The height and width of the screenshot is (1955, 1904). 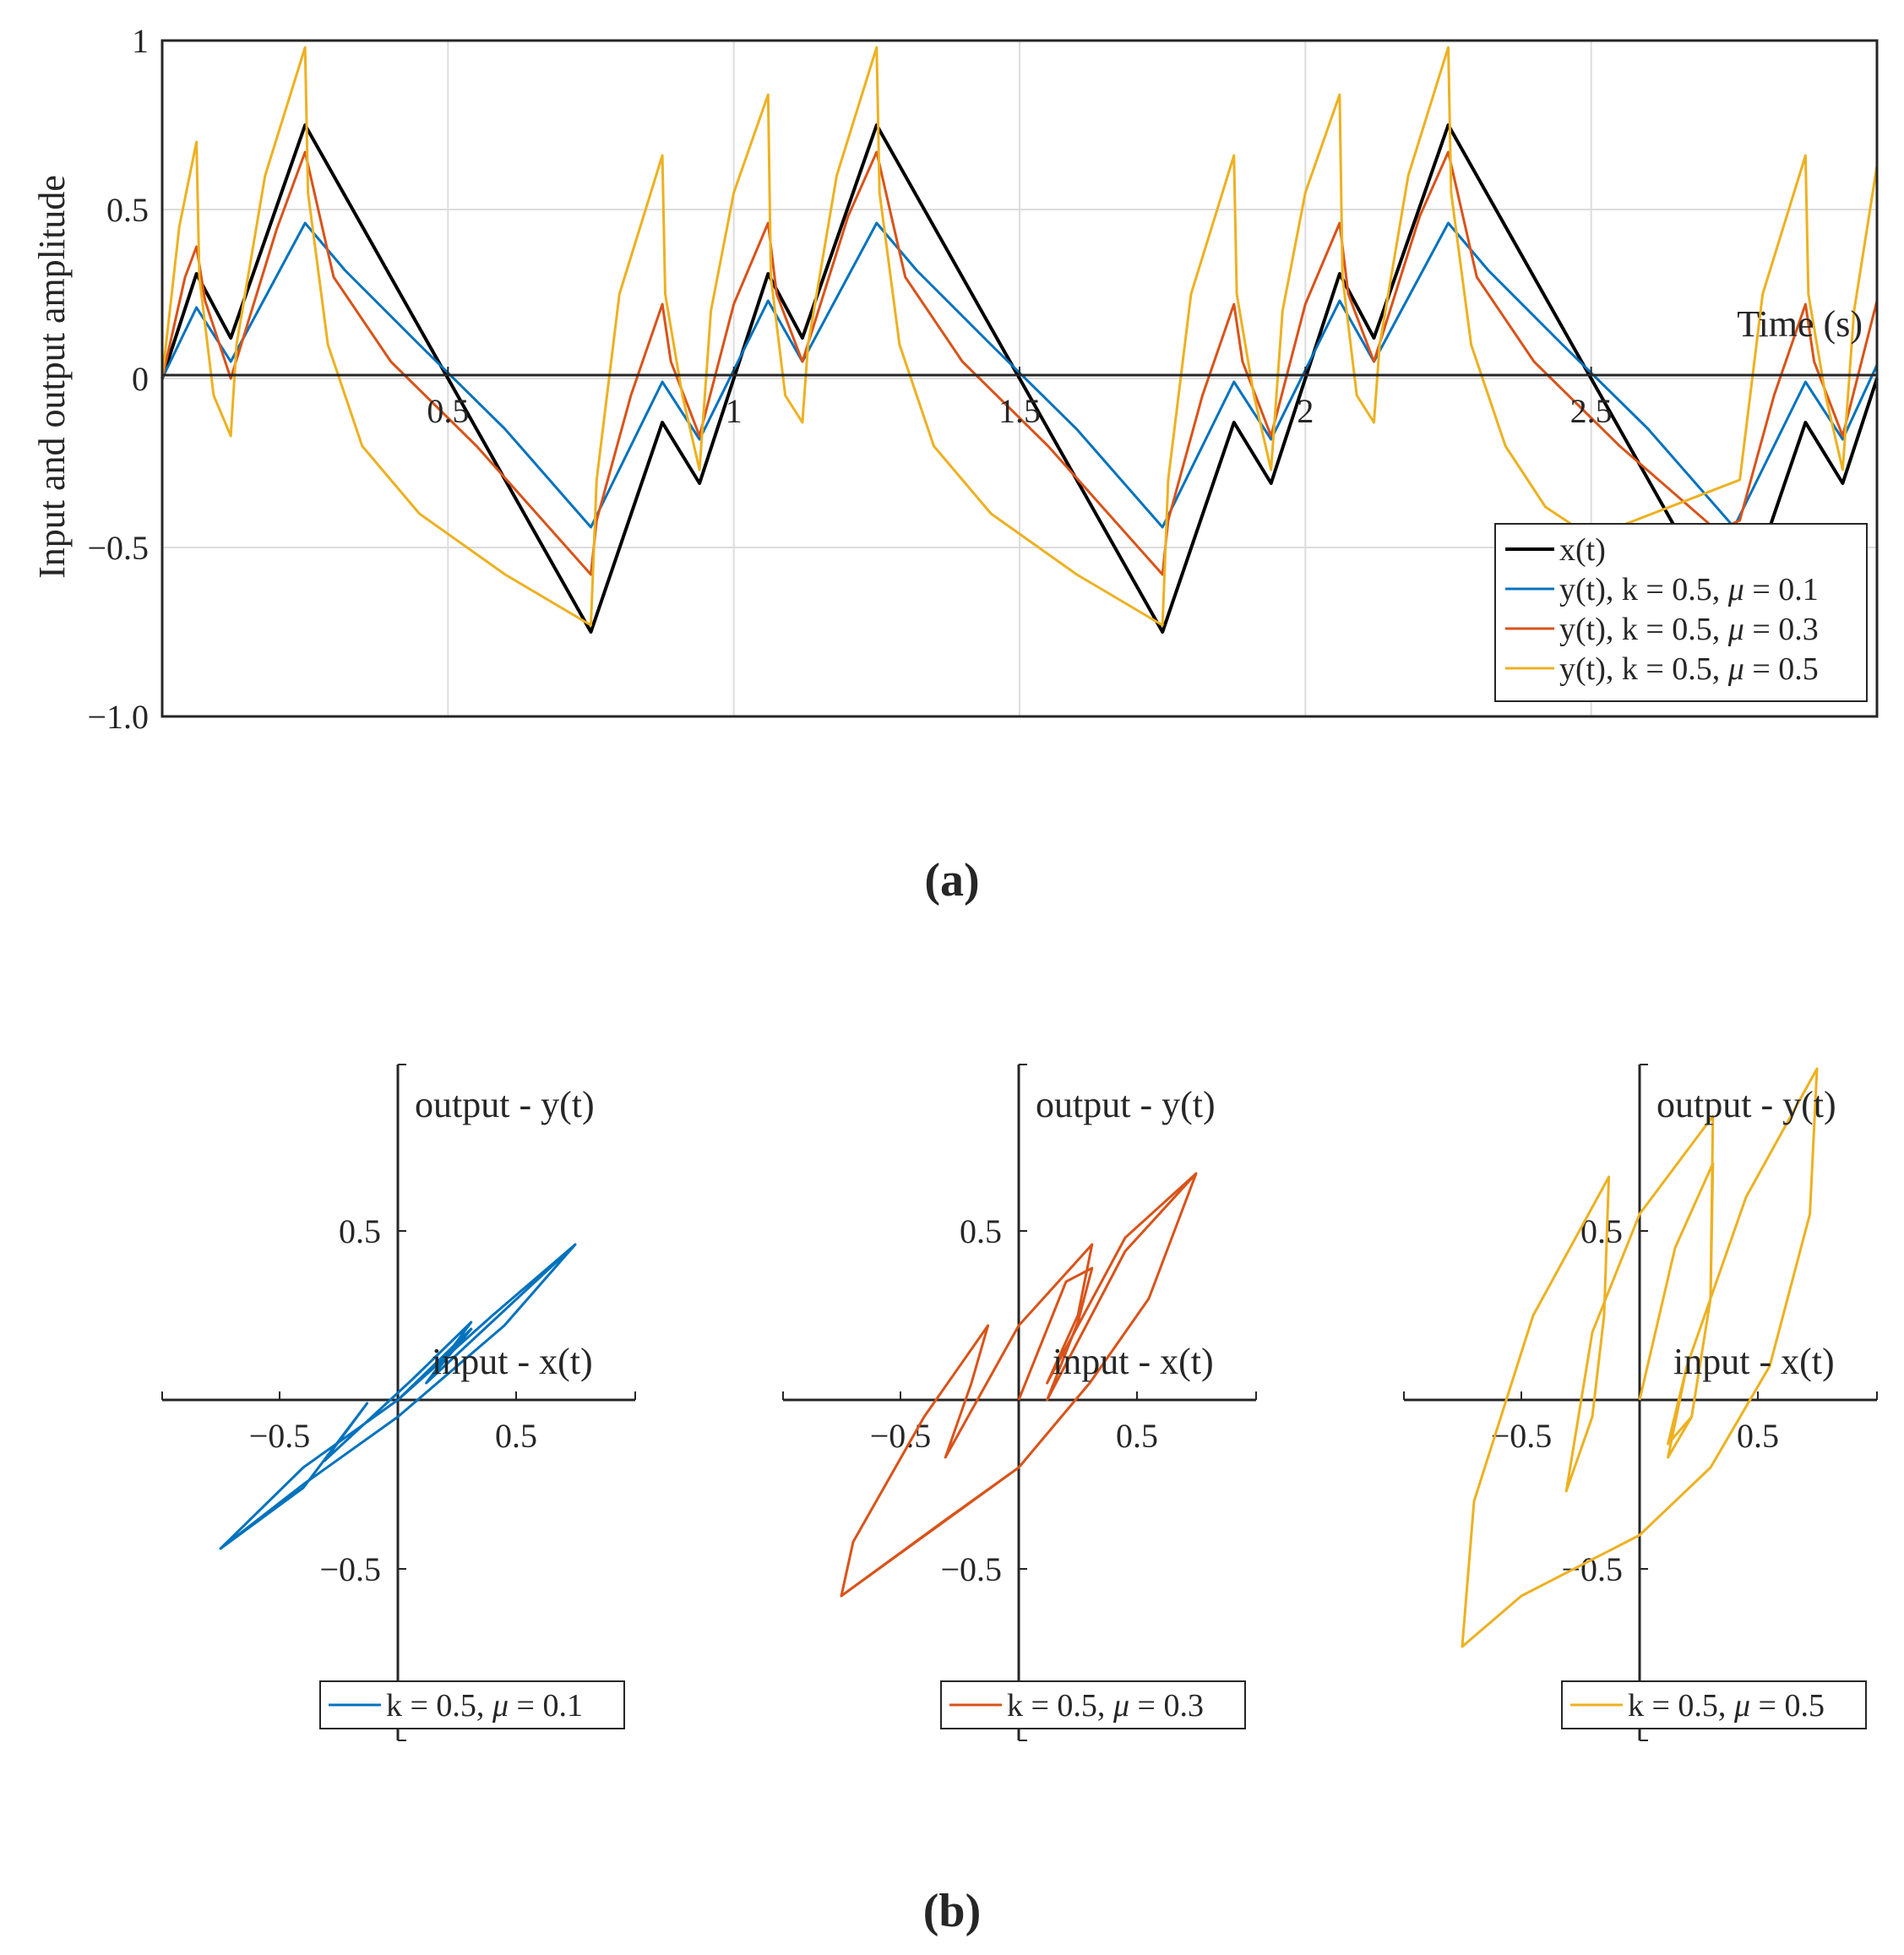 What do you see at coordinates (1020, 411) in the screenshot?
I see `x-tick-label: 1.5` at bounding box center [1020, 411].